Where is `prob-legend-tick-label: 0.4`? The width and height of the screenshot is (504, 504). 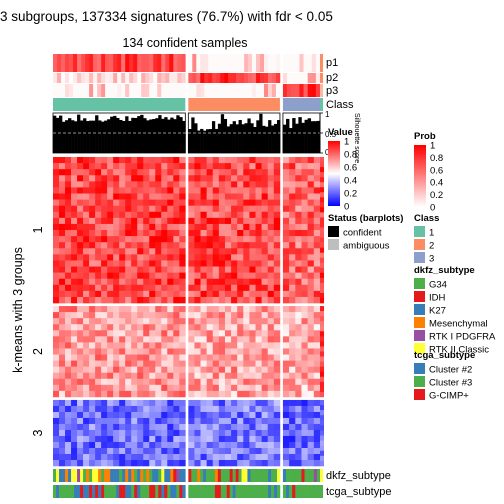
prob-legend-tick-label: 0.4 is located at coordinates (436, 183).